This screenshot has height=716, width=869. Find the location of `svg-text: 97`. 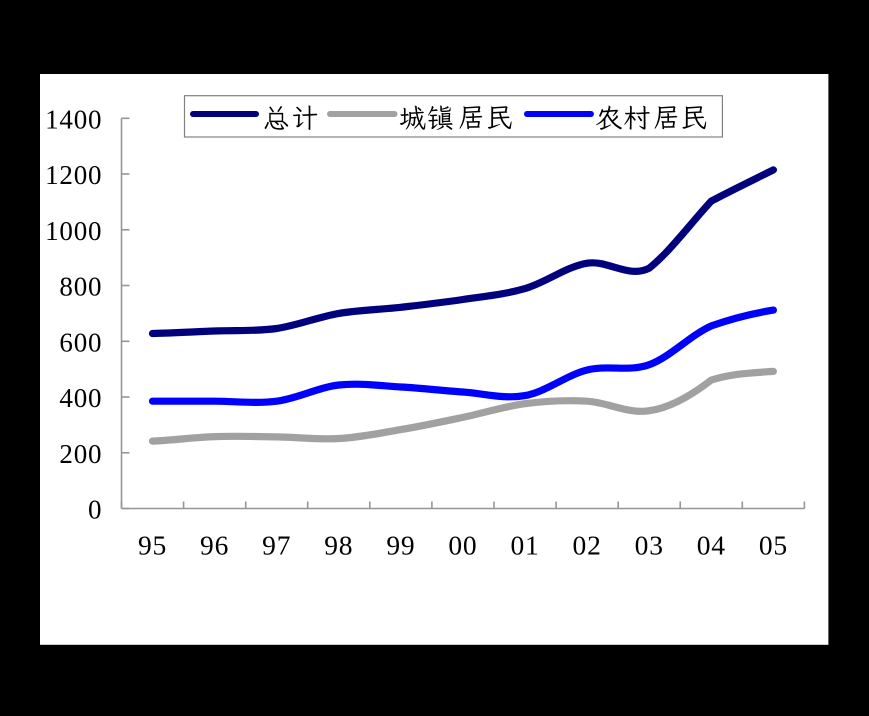

svg-text: 97 is located at coordinates (276, 544).